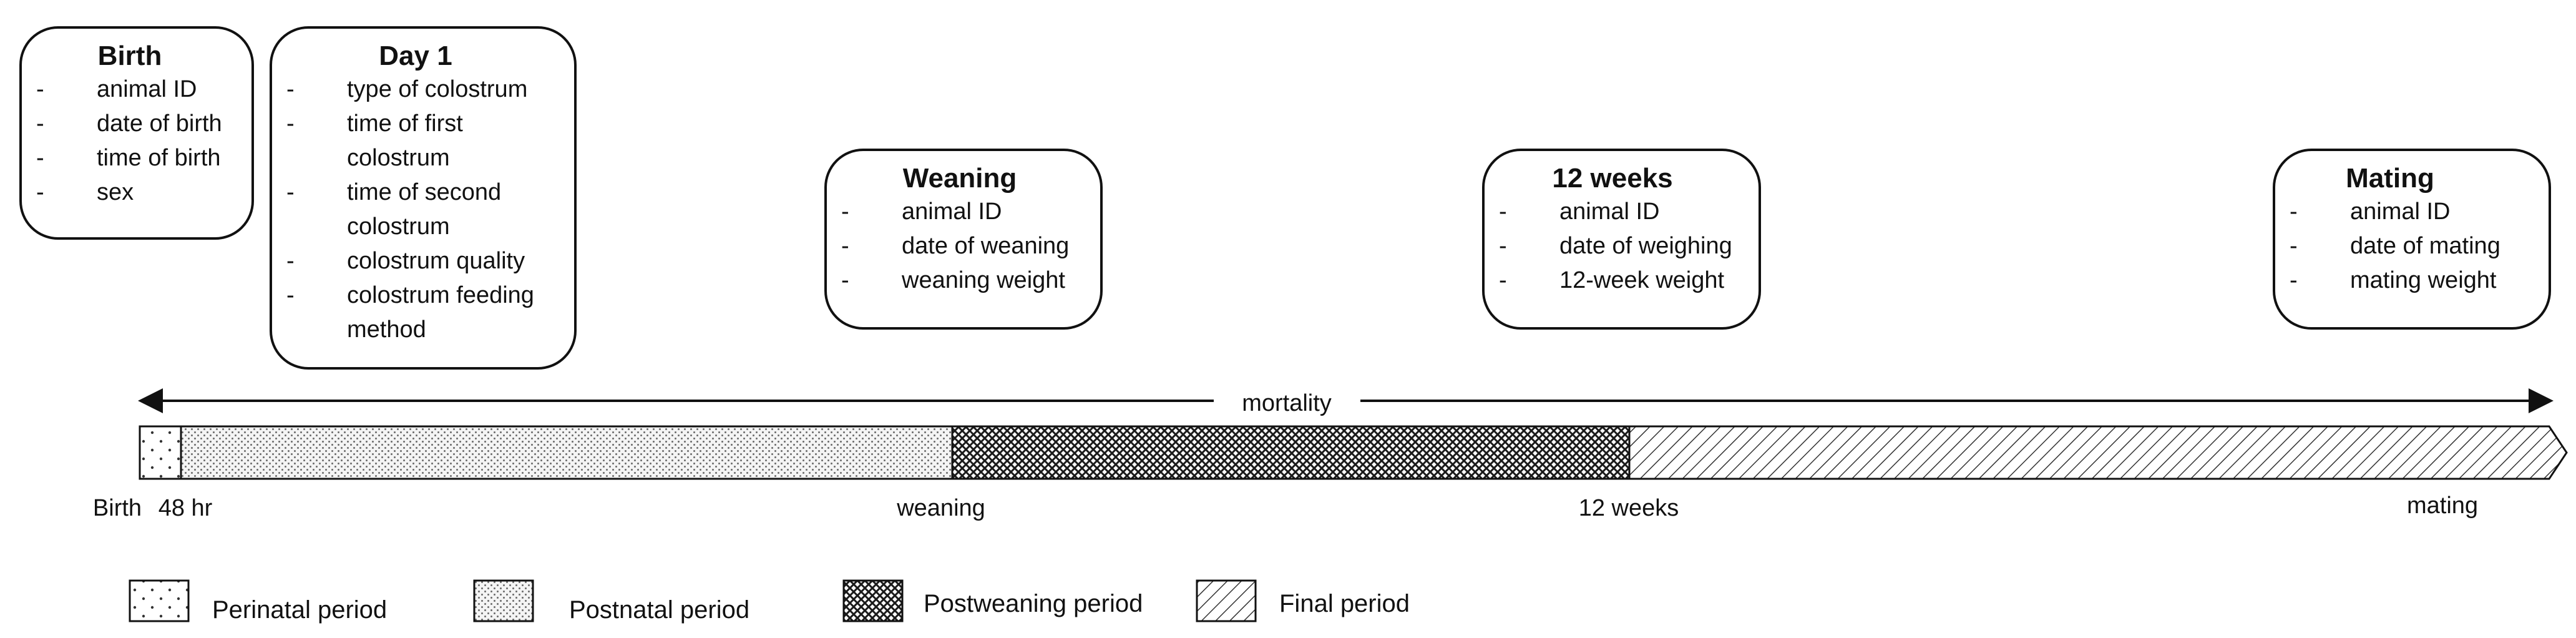 This screenshot has height=638, width=2576. I want to click on legend-swatch-perinatal, so click(159, 600).